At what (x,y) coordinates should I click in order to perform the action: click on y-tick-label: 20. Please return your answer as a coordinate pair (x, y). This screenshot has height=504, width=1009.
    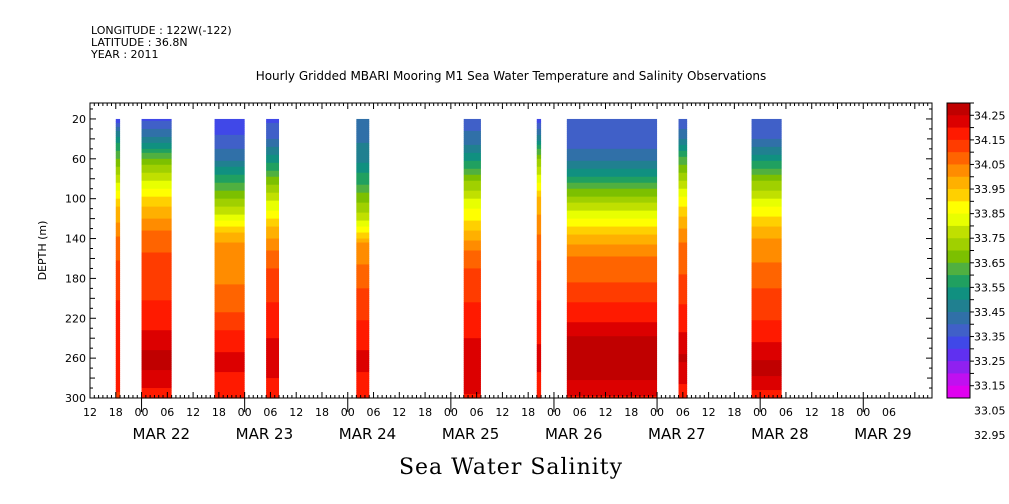
    Looking at the image, I should click on (79, 119).